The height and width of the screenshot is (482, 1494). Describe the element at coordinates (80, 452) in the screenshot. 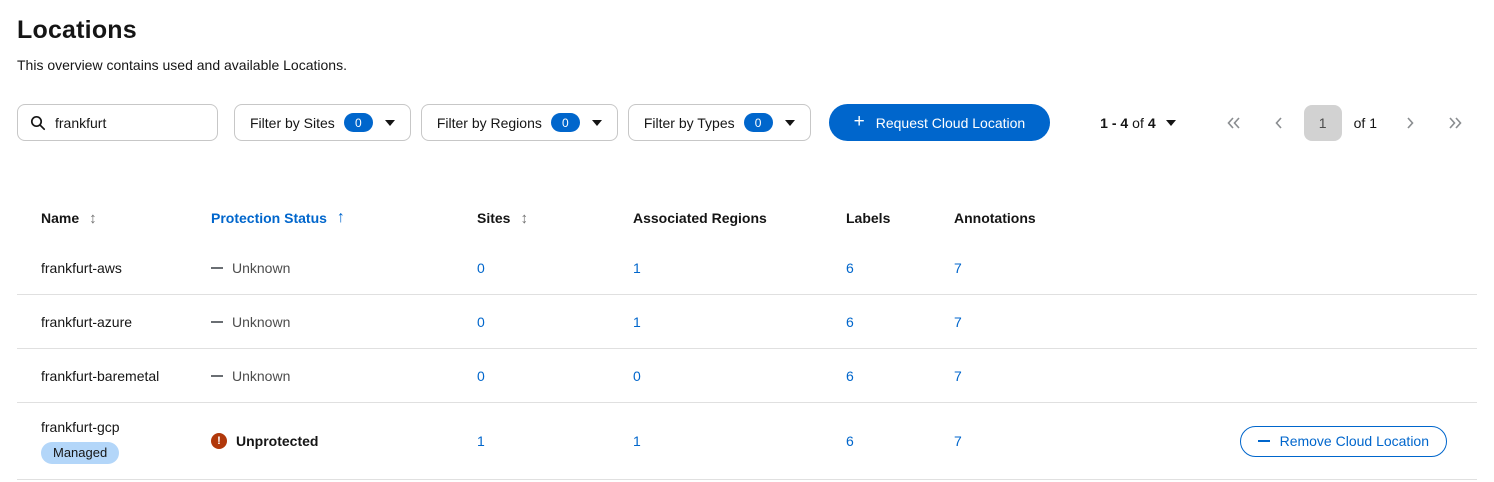

I see `managed-badge: Managed` at that location.